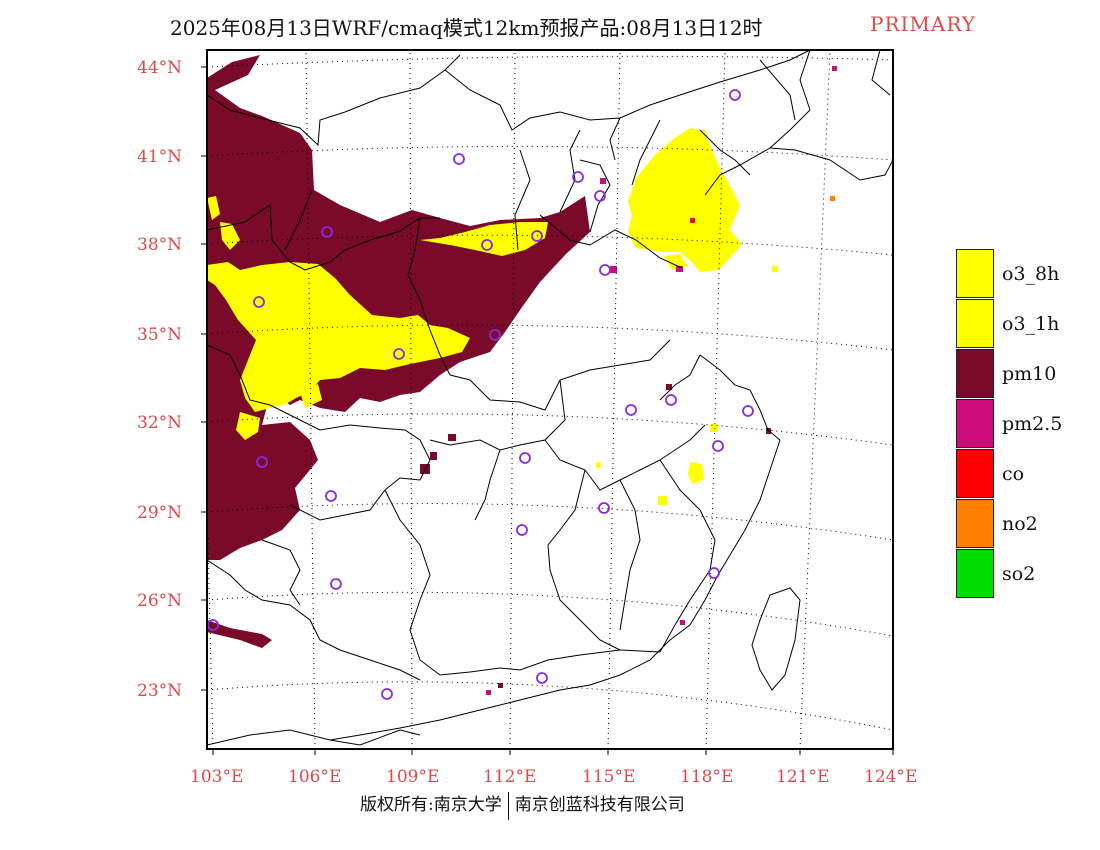 The width and height of the screenshot is (1100, 850). Describe the element at coordinates (216, 777) in the screenshot. I see `lon-label-103: 103°E` at that location.